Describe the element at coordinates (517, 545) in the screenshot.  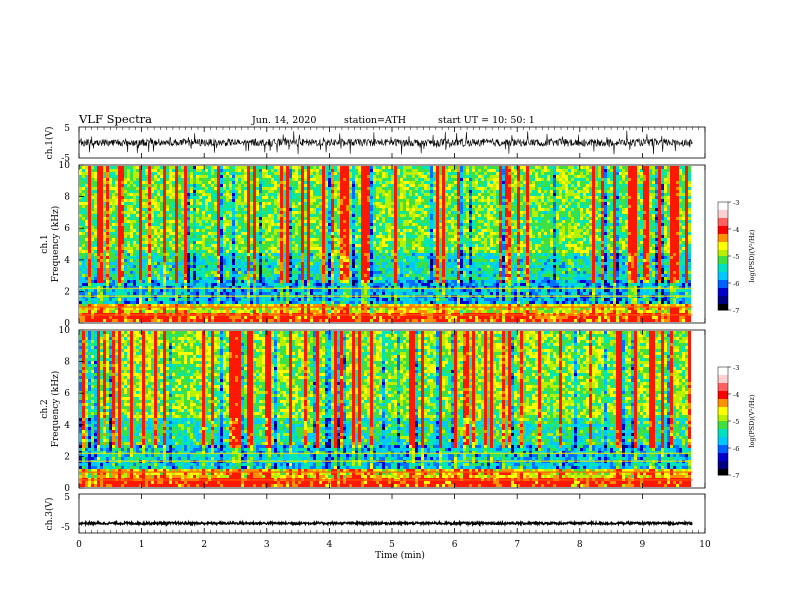
I see `x-tick-label-7: 7` at that location.